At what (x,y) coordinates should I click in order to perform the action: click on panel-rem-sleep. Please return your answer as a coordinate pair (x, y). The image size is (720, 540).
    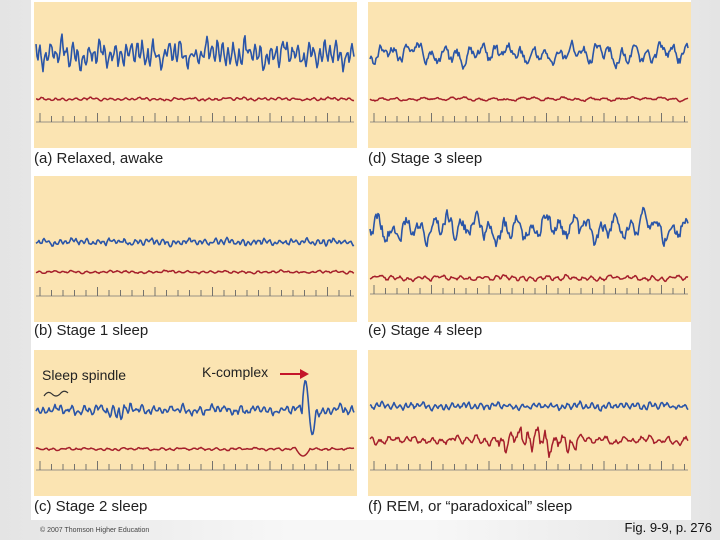
    Looking at the image, I should click on (529, 423).